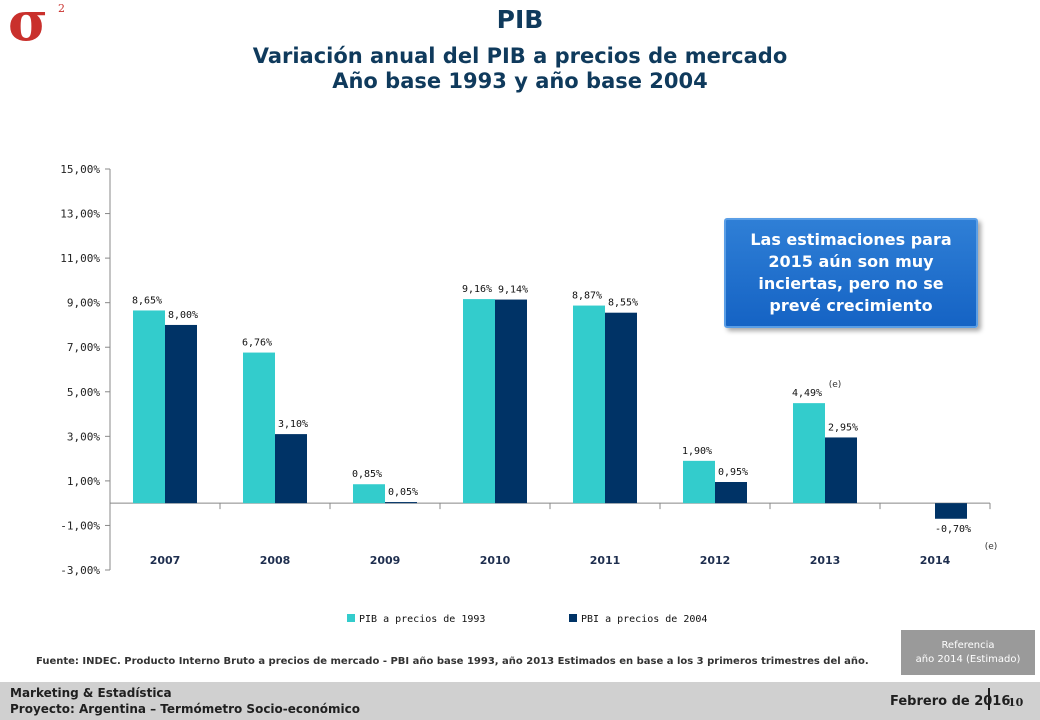 The width and height of the screenshot is (1040, 720). I want to click on subtitle-line-2: Año base 1993 y año base 2004, so click(520, 81).